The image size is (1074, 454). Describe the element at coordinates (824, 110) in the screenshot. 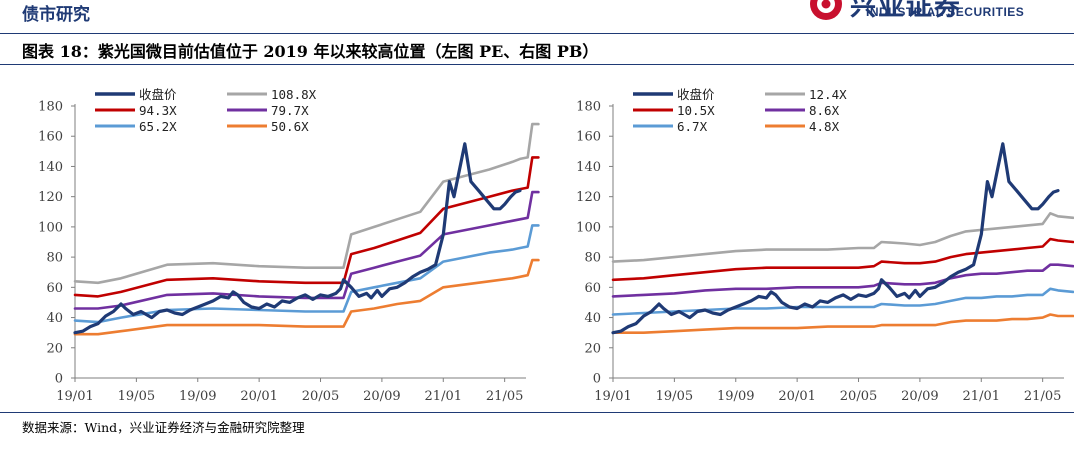

I see `pb-legend-label-purple: 8.6X` at that location.